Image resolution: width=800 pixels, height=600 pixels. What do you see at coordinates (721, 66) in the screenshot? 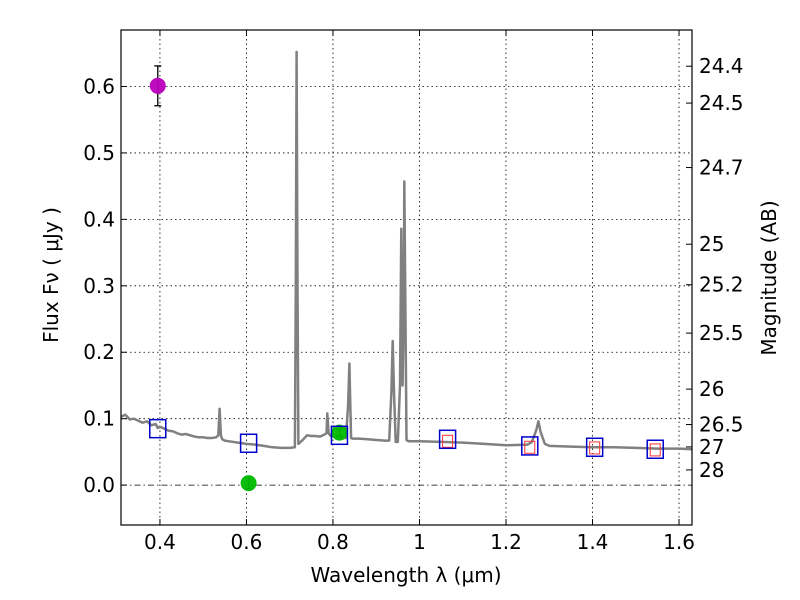
I see `right-tick-label: 24.4` at bounding box center [721, 66].